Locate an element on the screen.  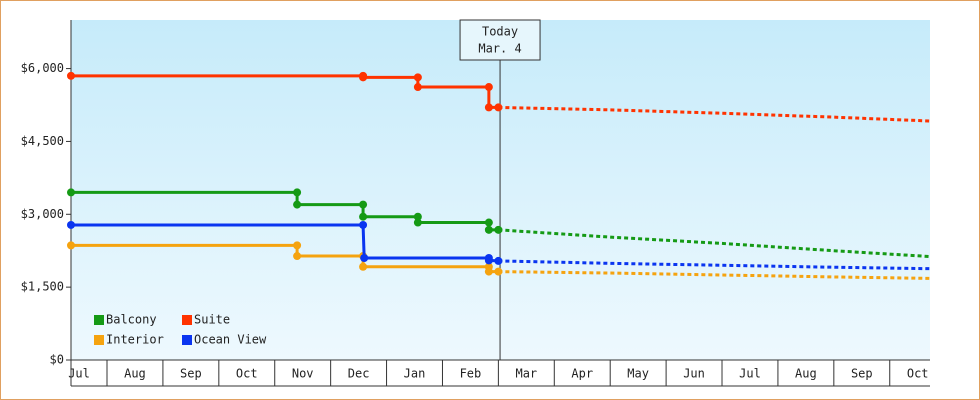
y-tick-label: $0 is located at coordinates (57, 360).